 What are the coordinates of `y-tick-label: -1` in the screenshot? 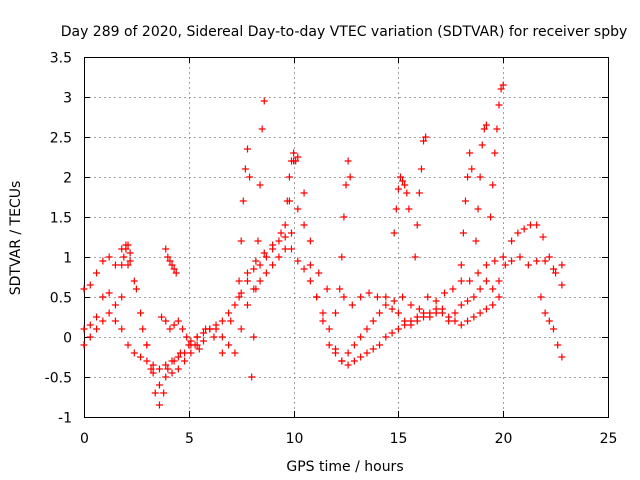 It's located at (65, 419).